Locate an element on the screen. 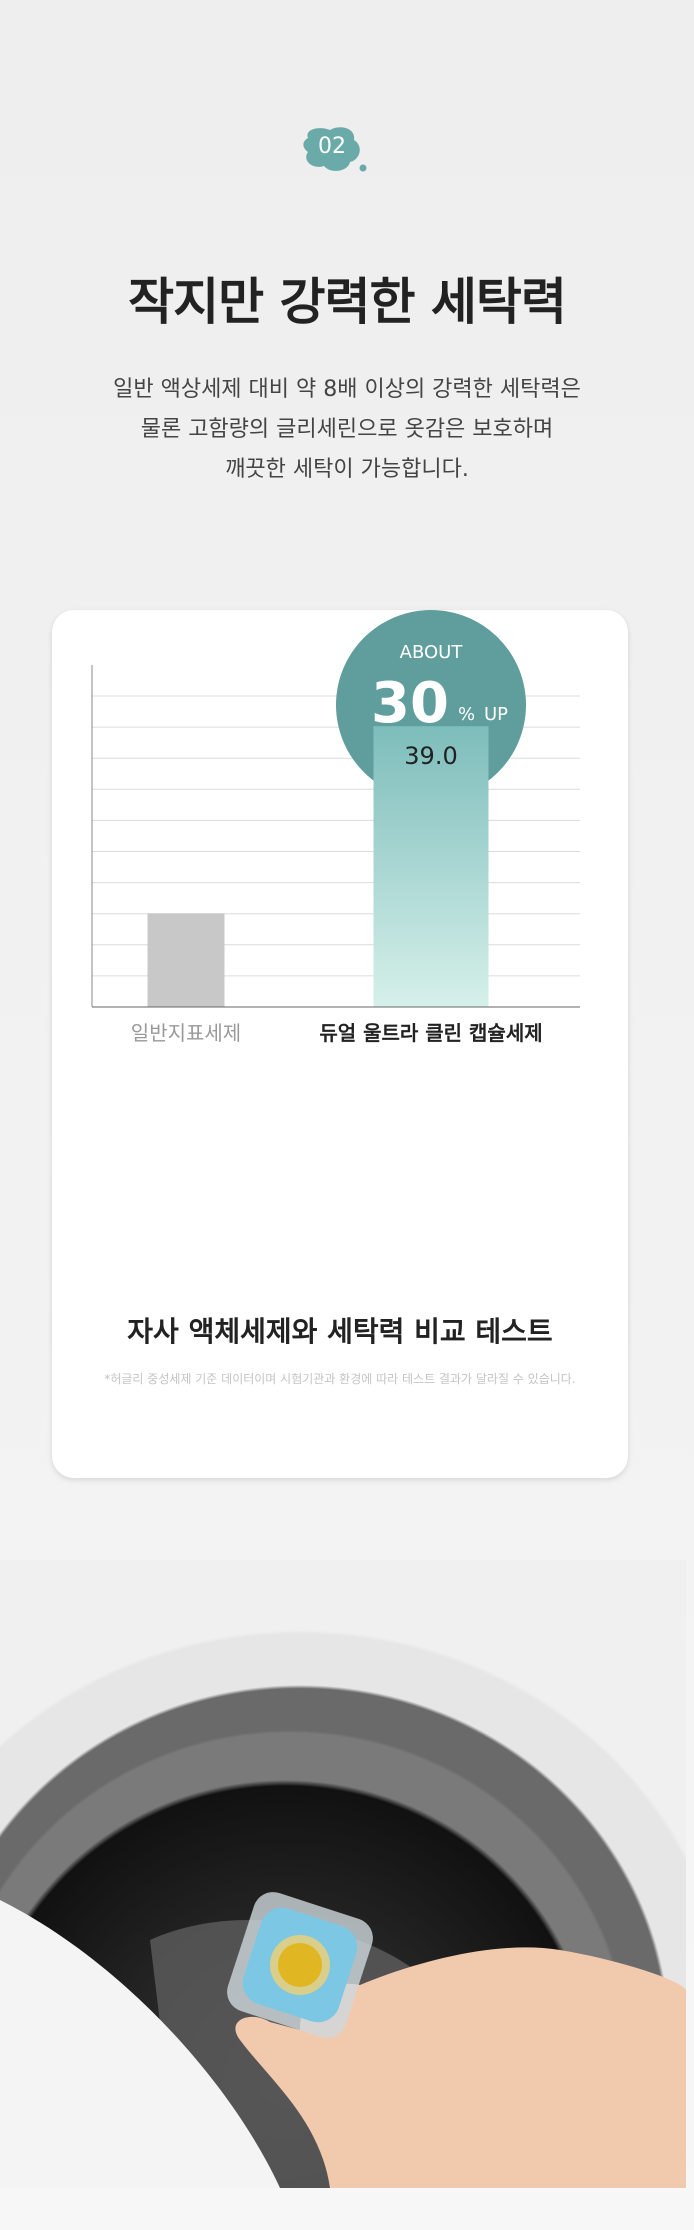 The height and width of the screenshot is (2230, 694). bar-chart: ABOUT 30 % UP 일반지표세제 39.0 듀얼 울트라 클린 캡슐세제 is located at coordinates (335, 827).